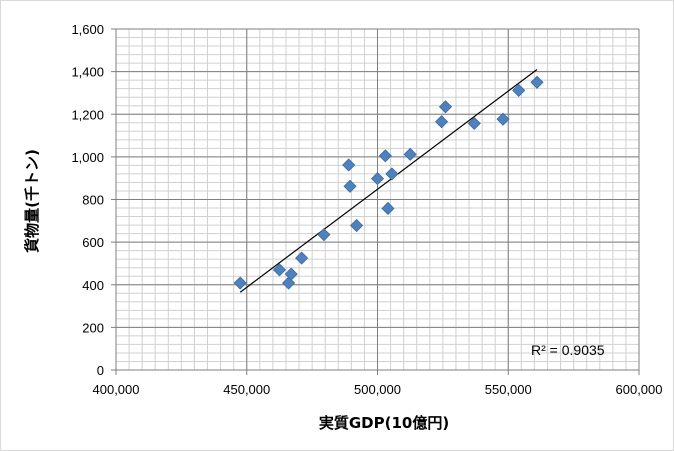  What do you see at coordinates (93, 327) in the screenshot?
I see `y-tick-label: 200` at bounding box center [93, 327].